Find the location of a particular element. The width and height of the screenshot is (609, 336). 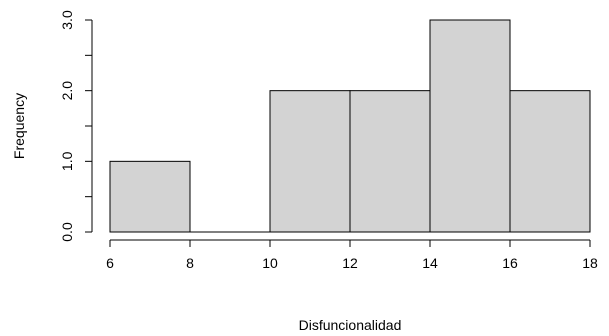

x-tick-label: 12 is located at coordinates (350, 263).